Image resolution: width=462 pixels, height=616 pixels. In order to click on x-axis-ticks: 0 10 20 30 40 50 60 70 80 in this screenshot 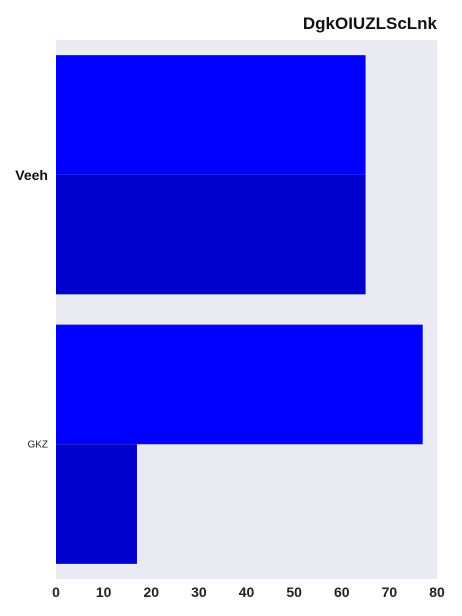, I will do `click(248, 592)`.